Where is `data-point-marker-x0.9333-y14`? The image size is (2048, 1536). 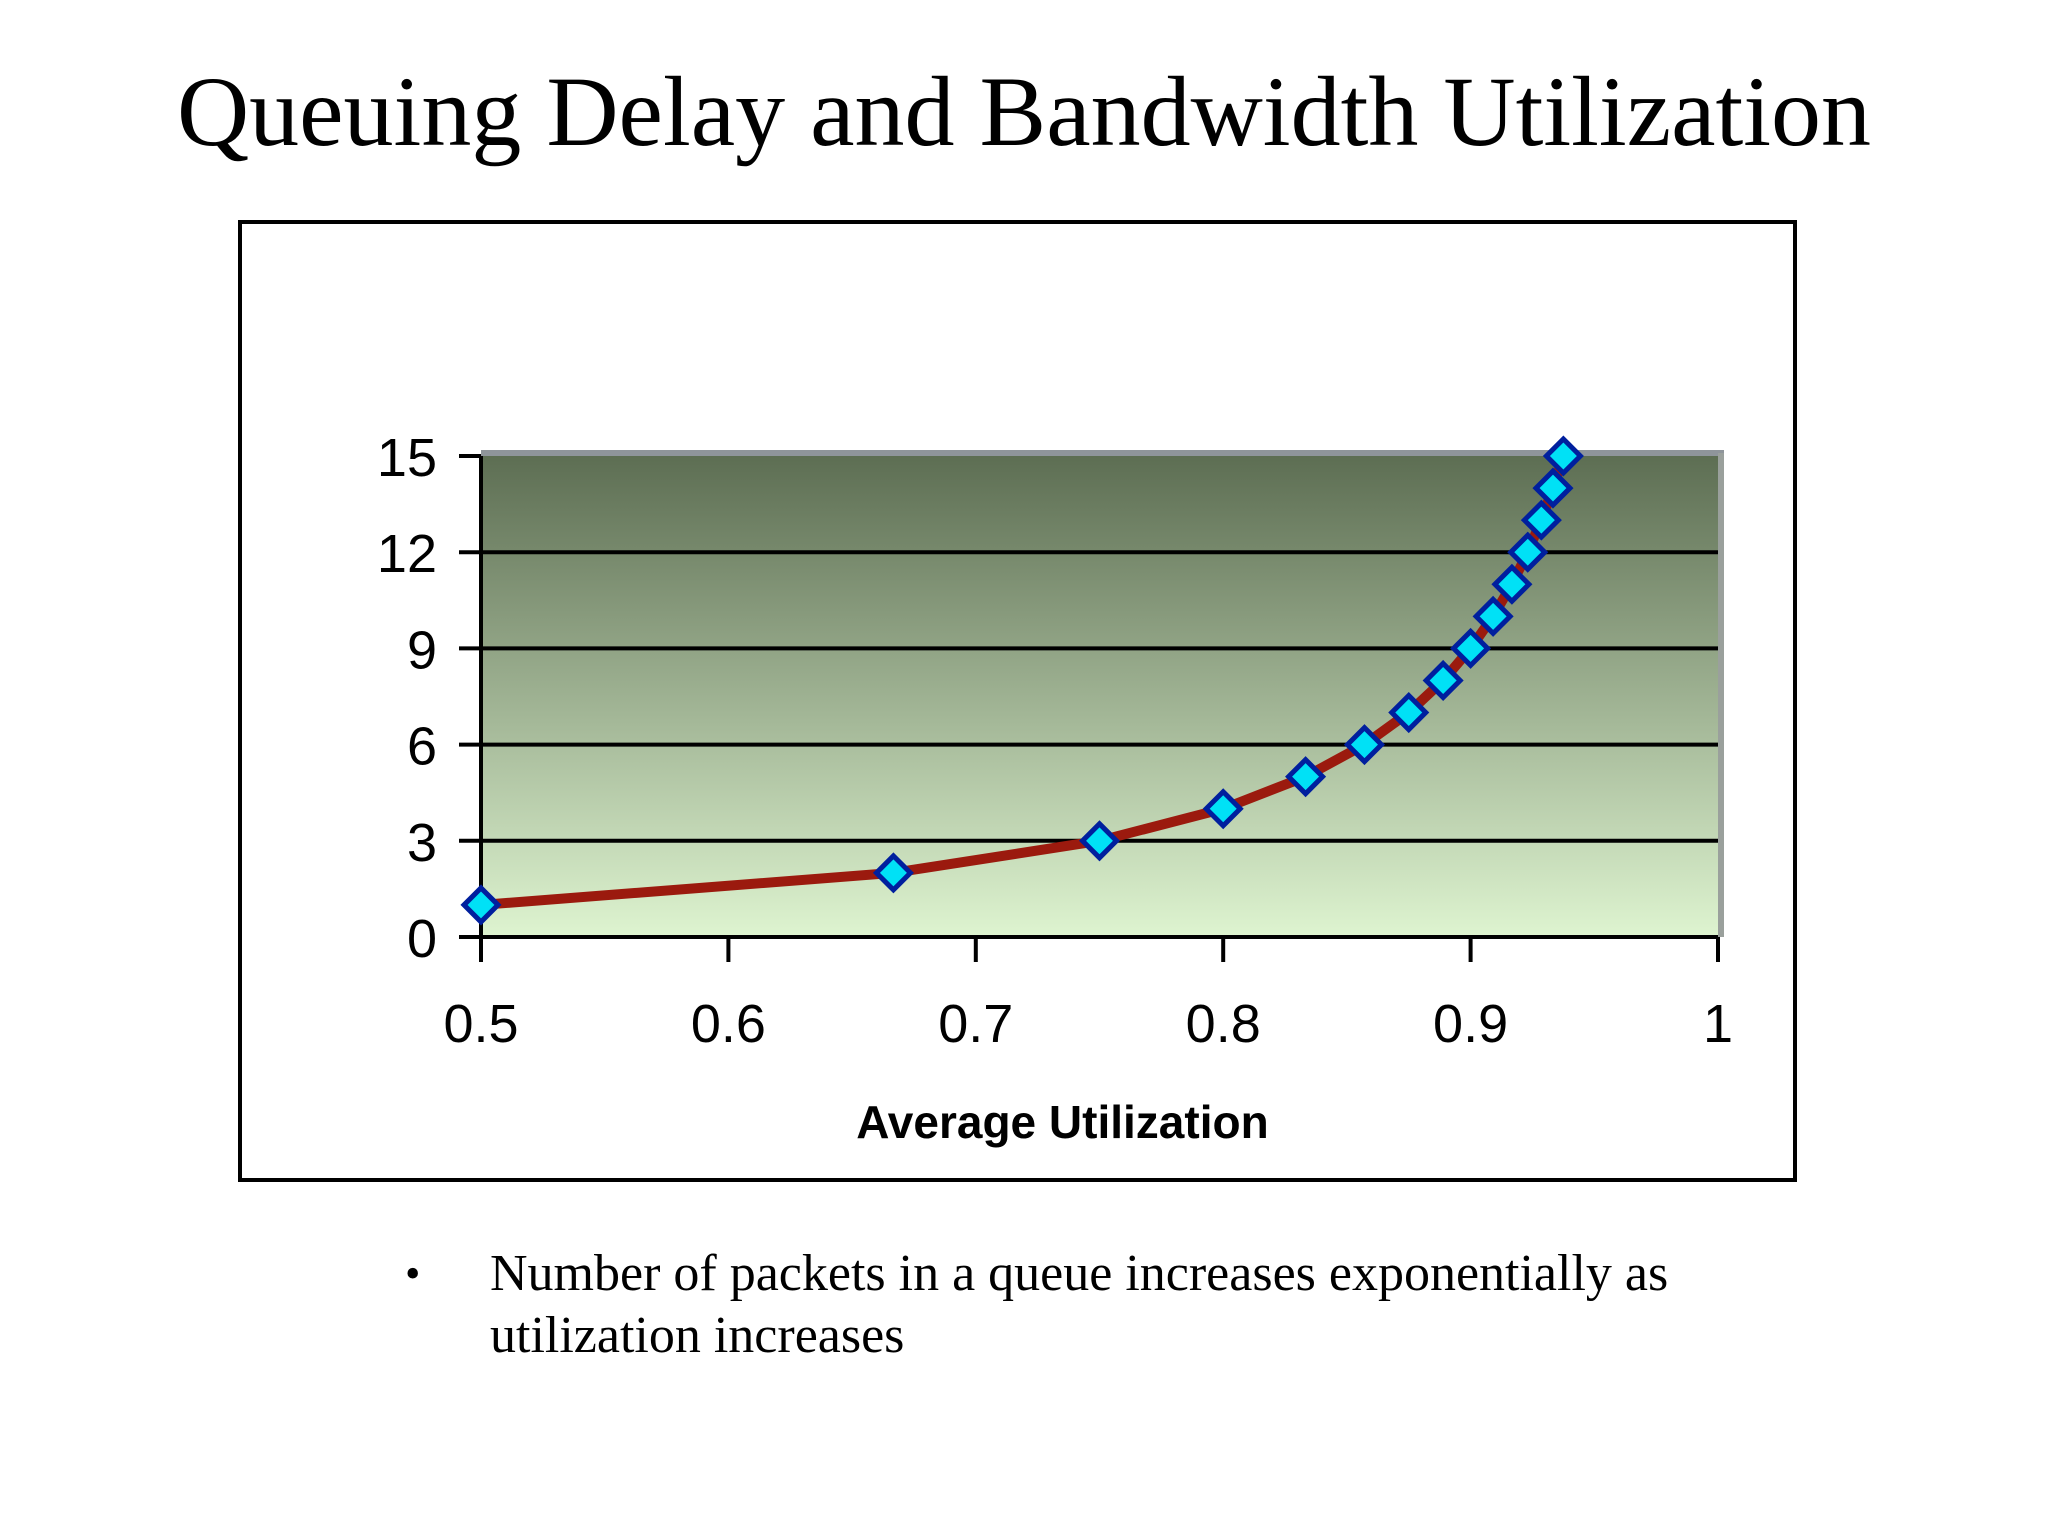
data-point-marker-x0.9333-y14 is located at coordinates (1553, 488).